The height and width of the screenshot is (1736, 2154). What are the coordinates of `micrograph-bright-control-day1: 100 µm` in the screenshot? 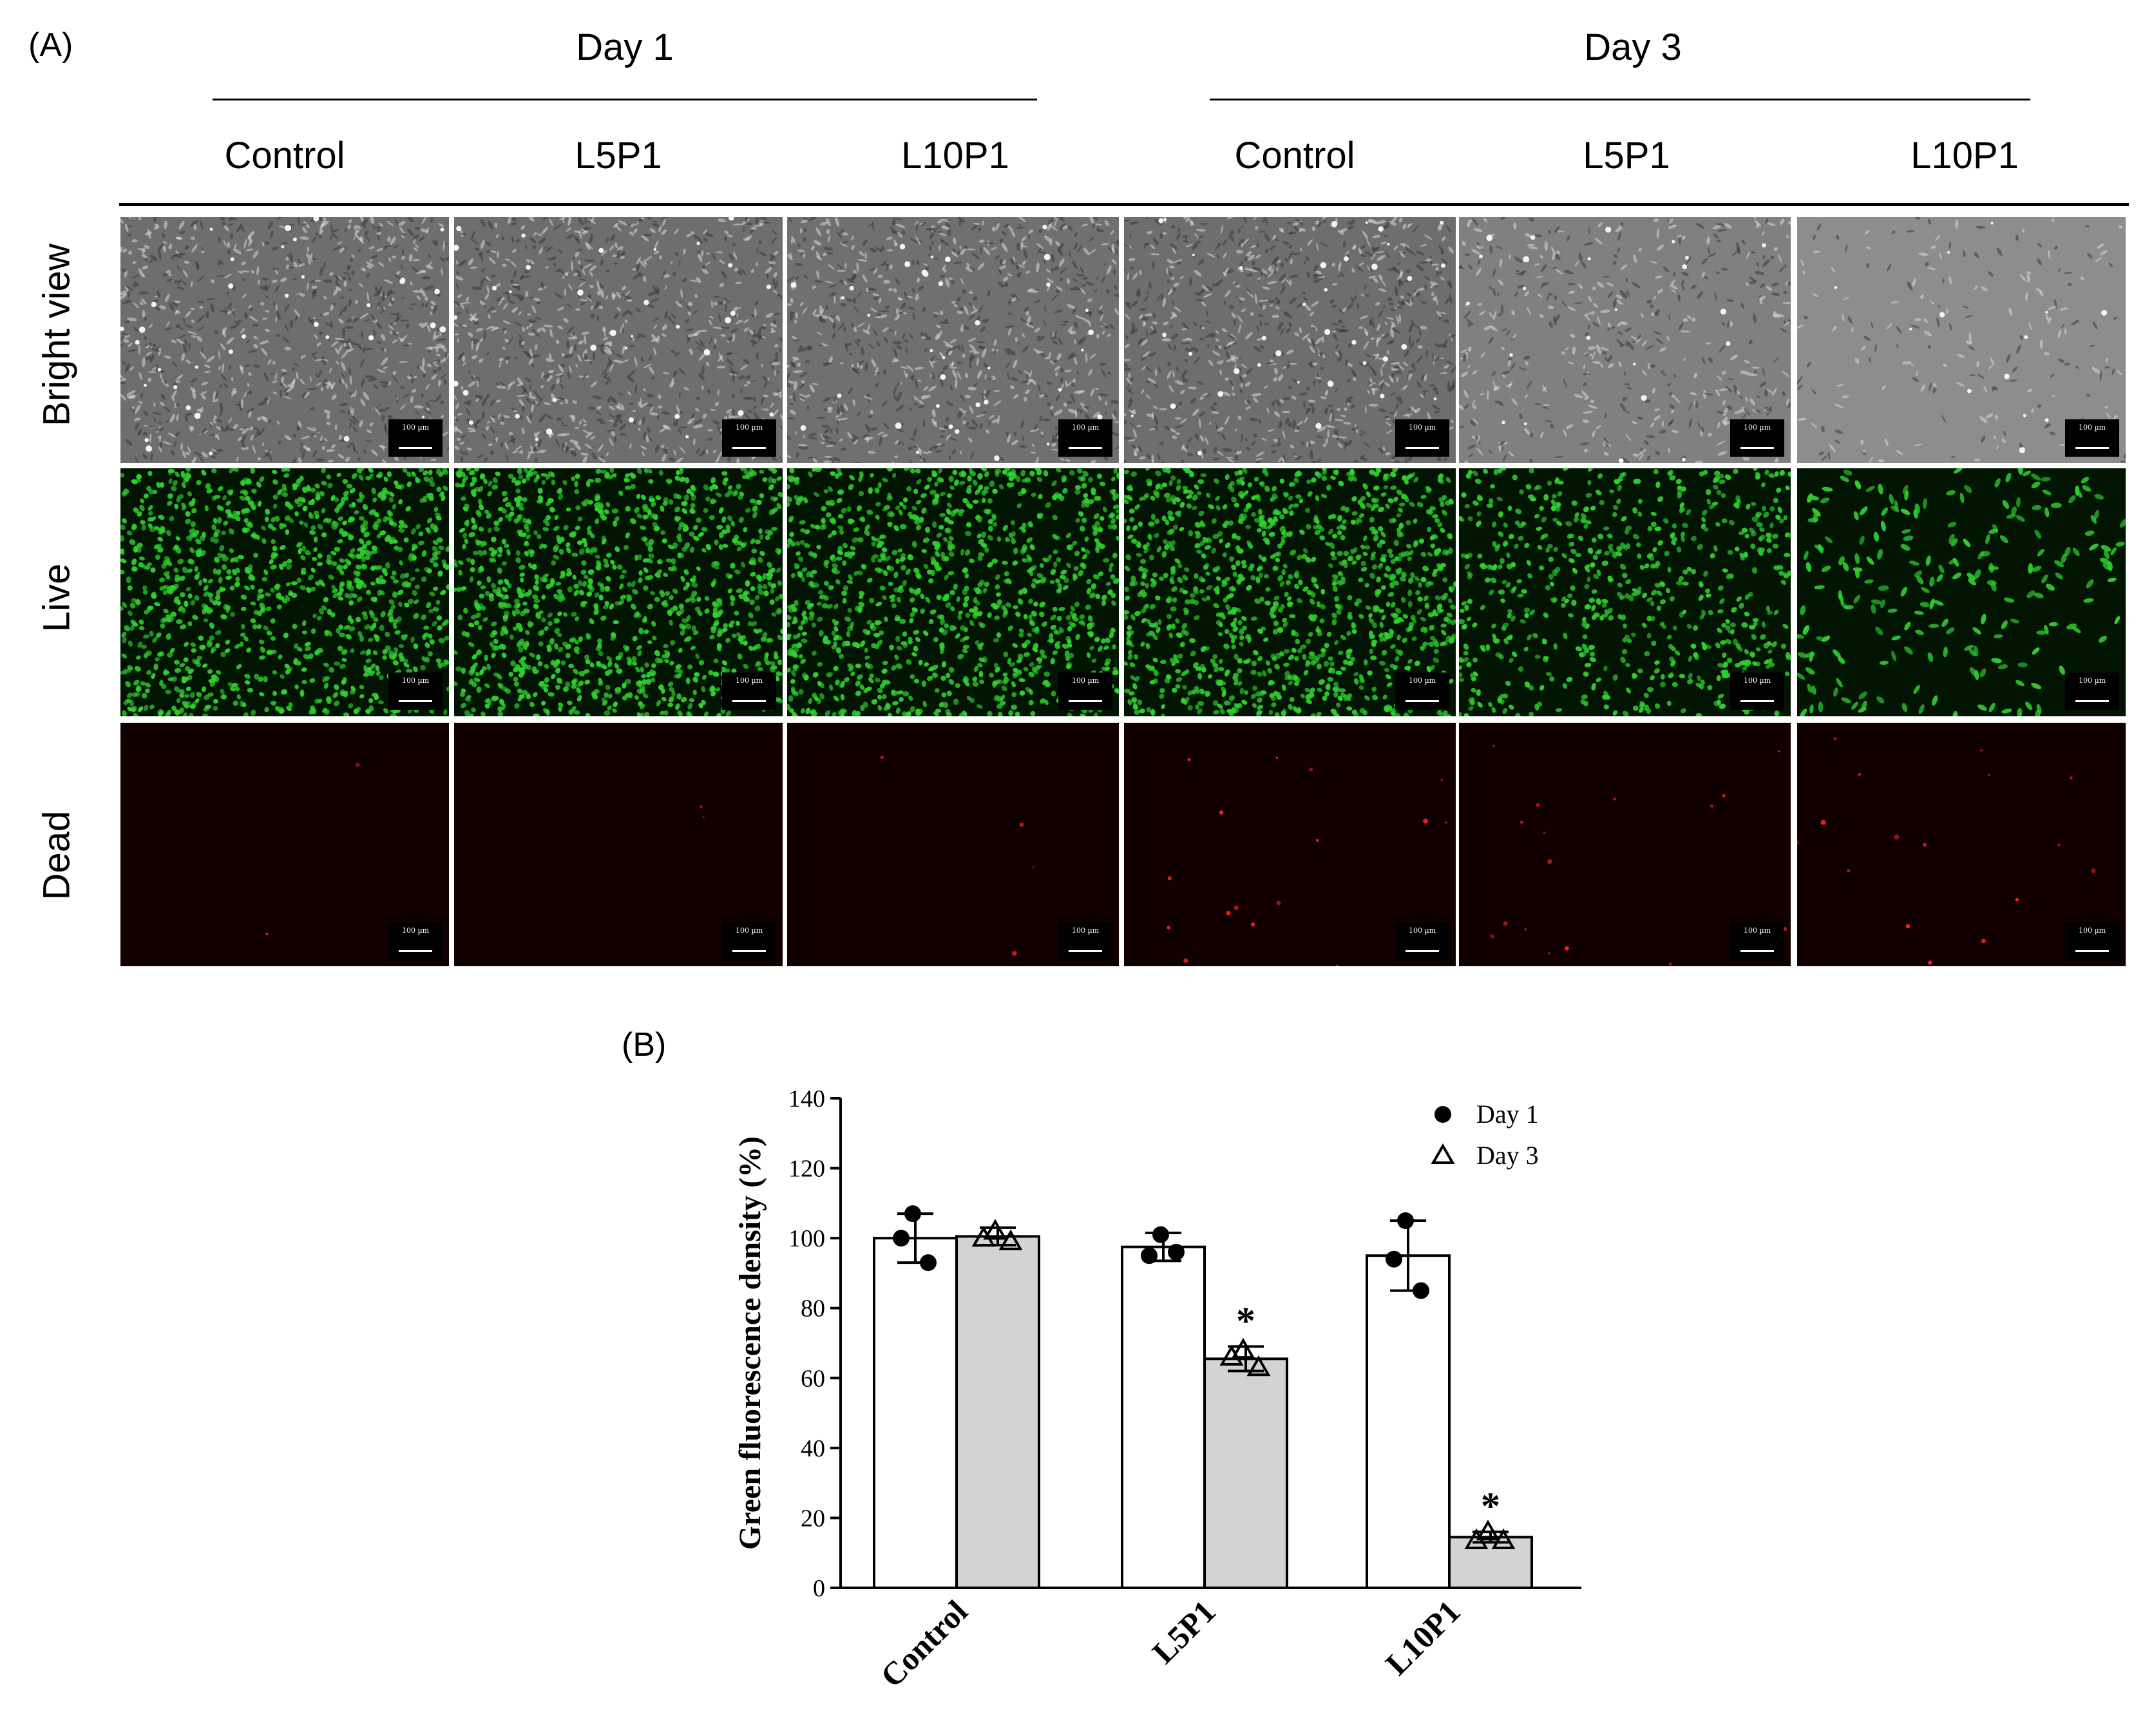 It's located at (284, 340).